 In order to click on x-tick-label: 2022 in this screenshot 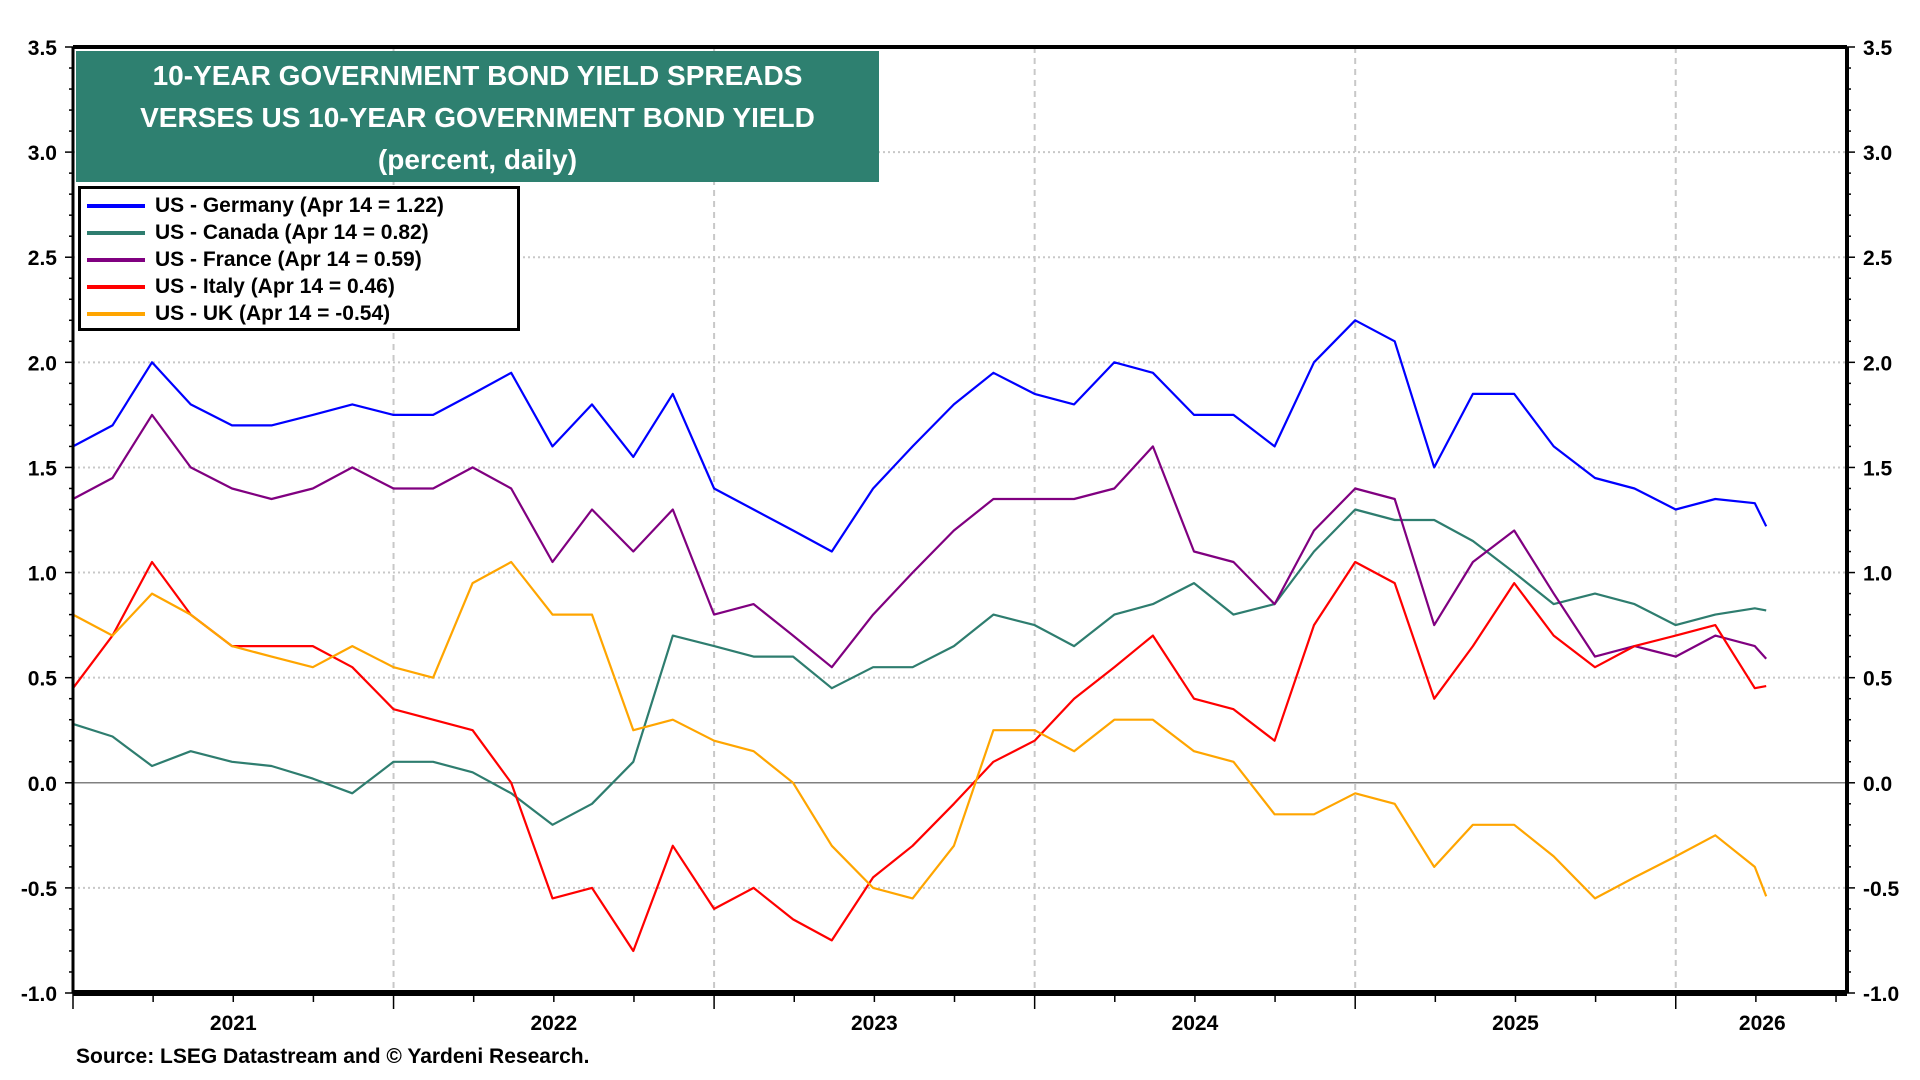, I will do `click(553, 1023)`.